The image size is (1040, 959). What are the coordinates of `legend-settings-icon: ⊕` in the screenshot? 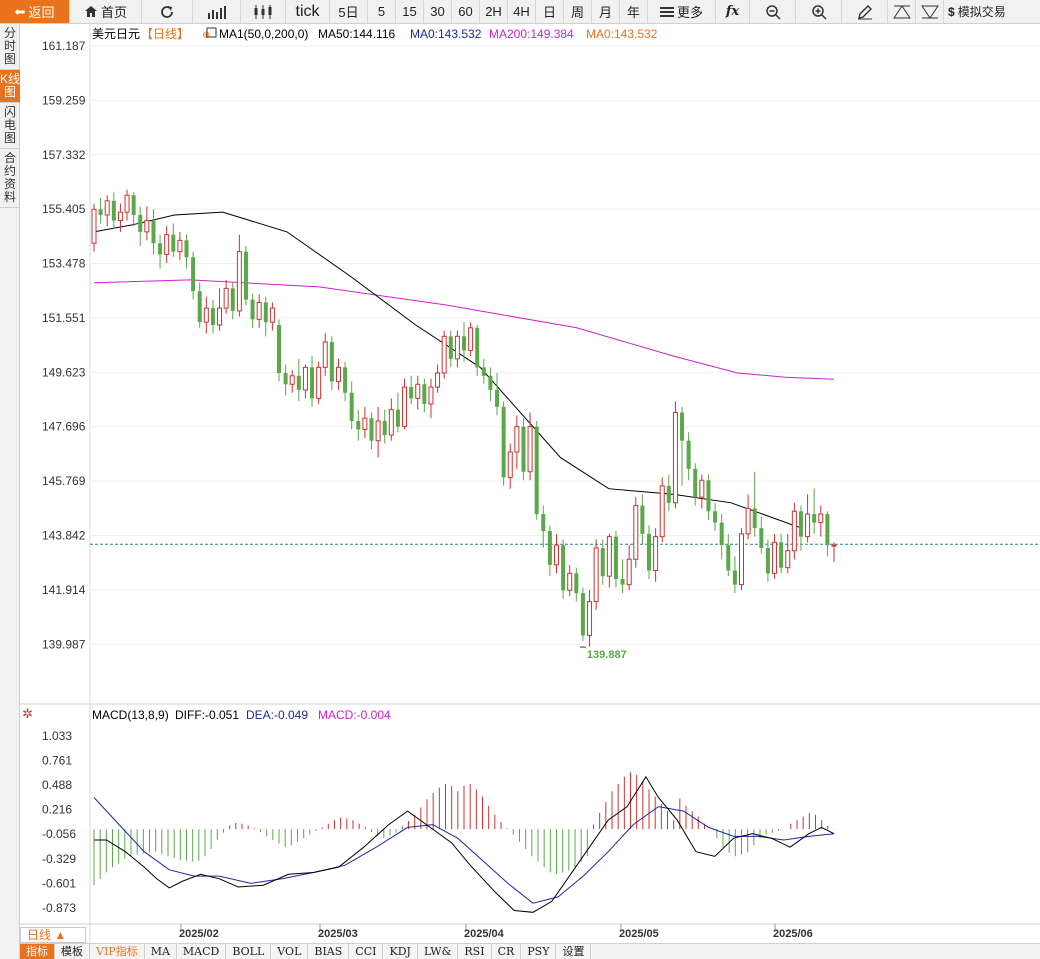 It's located at (206, 35).